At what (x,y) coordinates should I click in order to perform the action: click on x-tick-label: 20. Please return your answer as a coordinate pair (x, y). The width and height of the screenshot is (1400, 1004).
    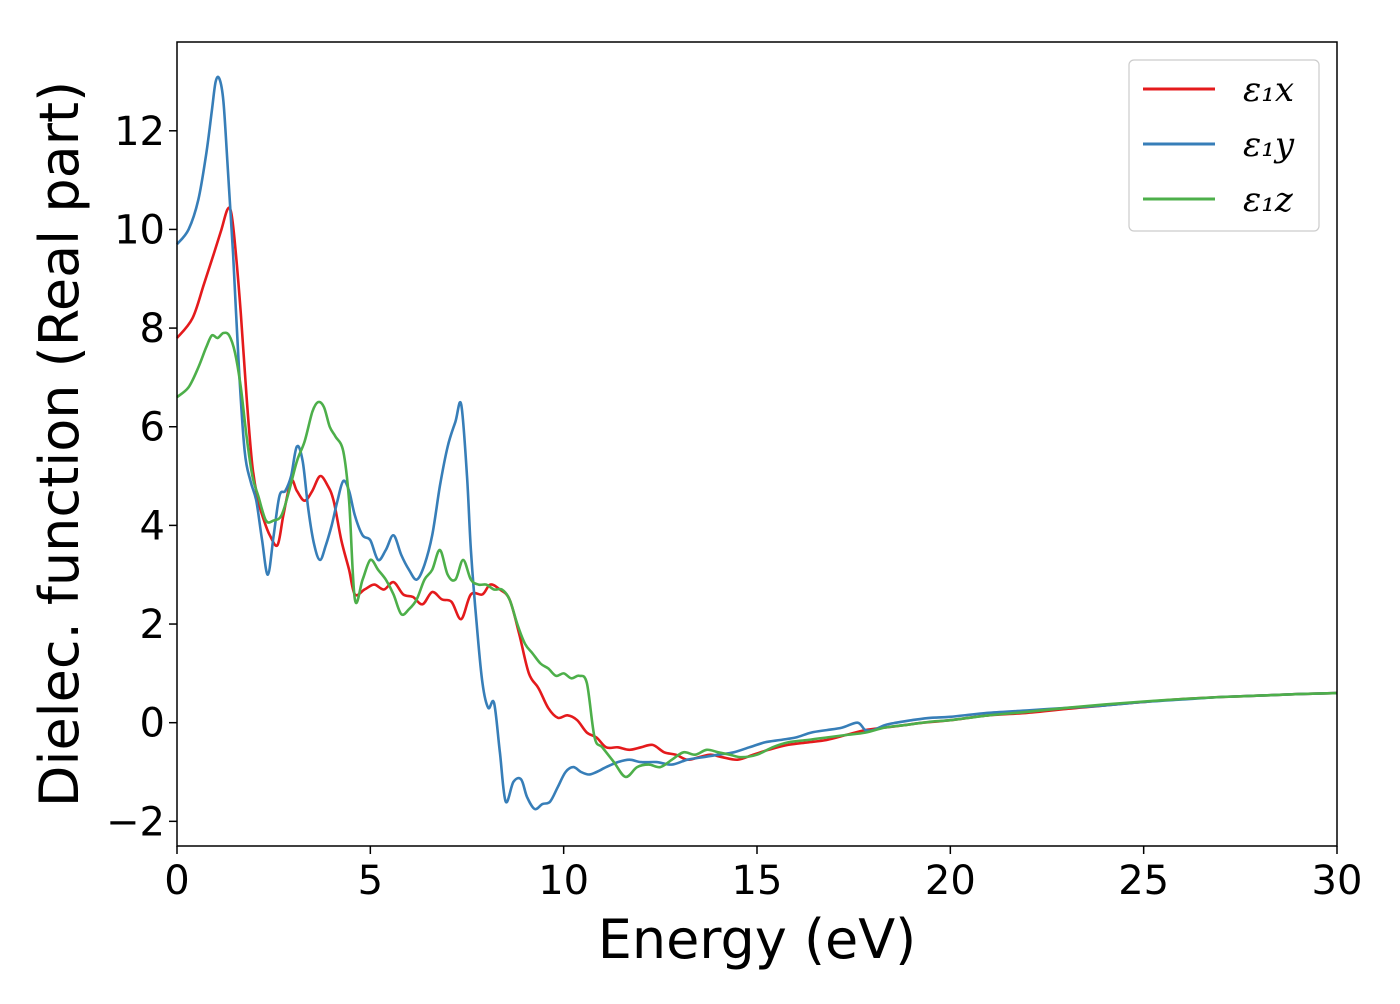
    Looking at the image, I should click on (950, 881).